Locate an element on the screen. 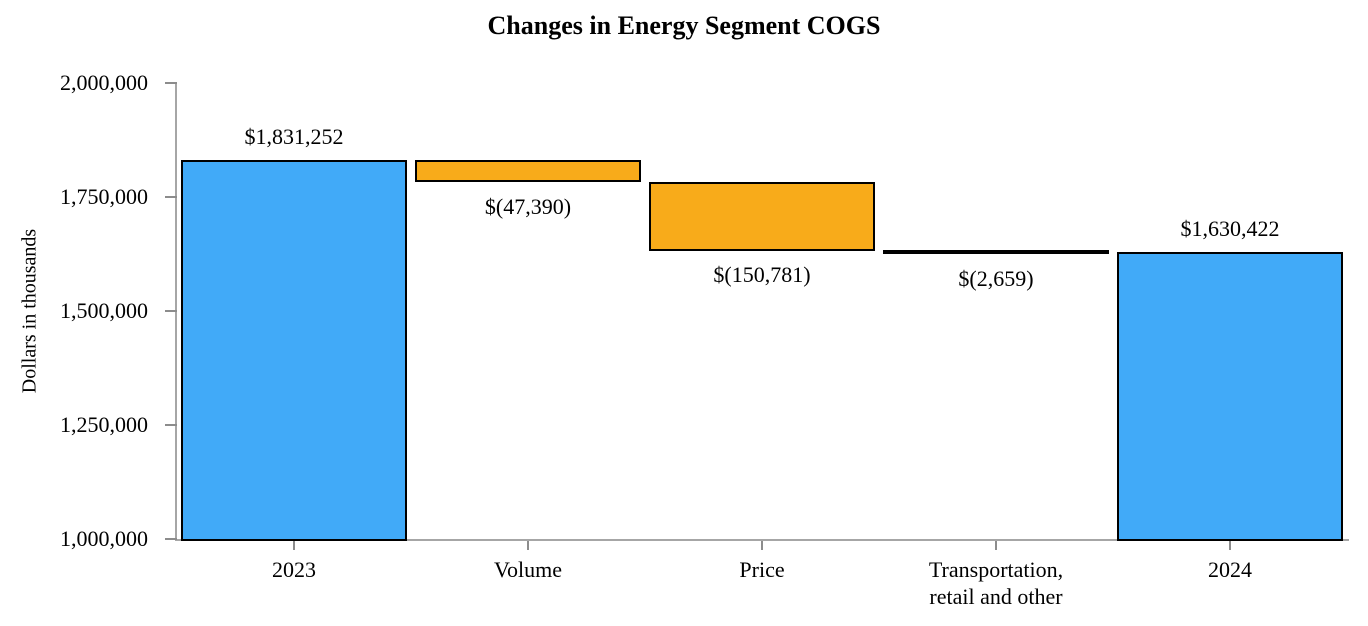  y-axis-line is located at coordinates (176, 312).